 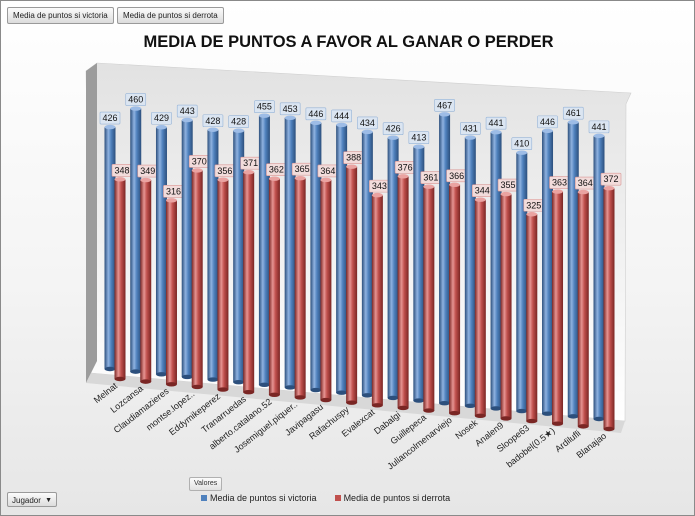 I want to click on legend-label-derrota: Media de puntos si derrota, so click(x=397, y=498).